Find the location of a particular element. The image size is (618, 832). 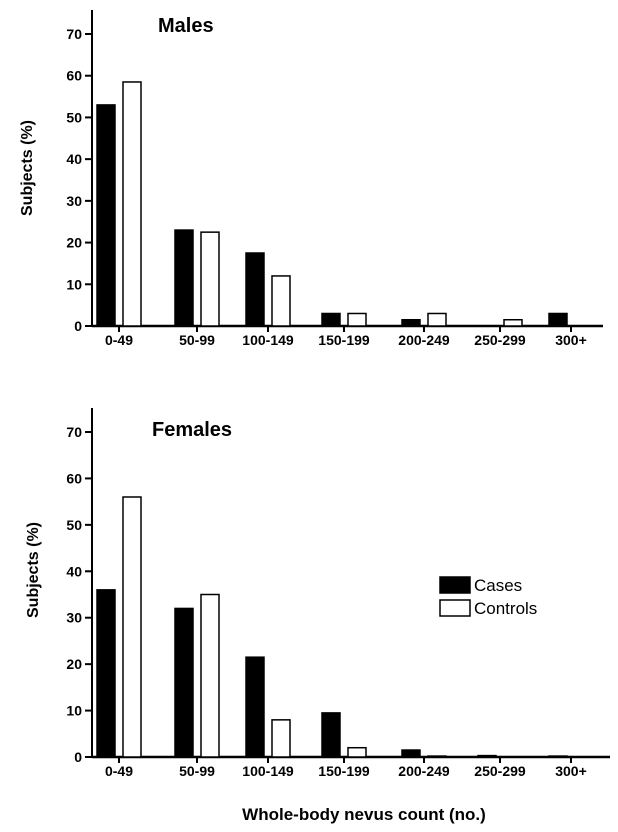

x-tick-label-0-1: 50-99 is located at coordinates (197, 340).